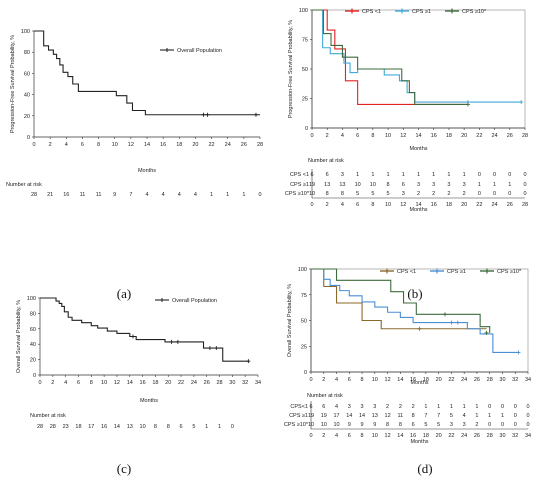 Image resolution: width=550 pixels, height=504 pixels. I want to click on x-tick-label: 4, so click(336, 380).